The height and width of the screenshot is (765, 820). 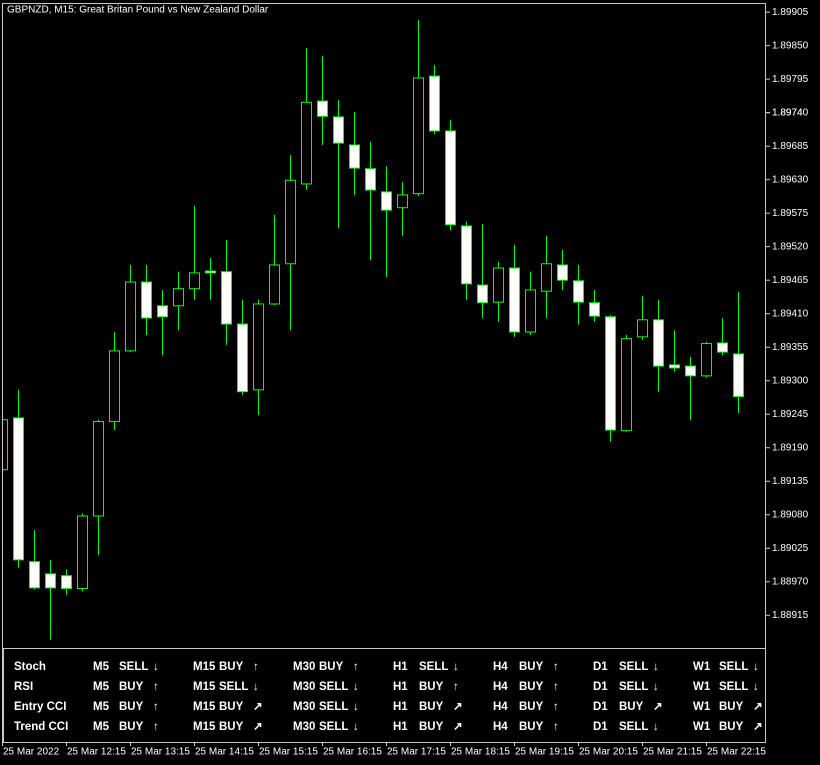 What do you see at coordinates (600, 687) in the screenshot?
I see `timeframe: D1` at bounding box center [600, 687].